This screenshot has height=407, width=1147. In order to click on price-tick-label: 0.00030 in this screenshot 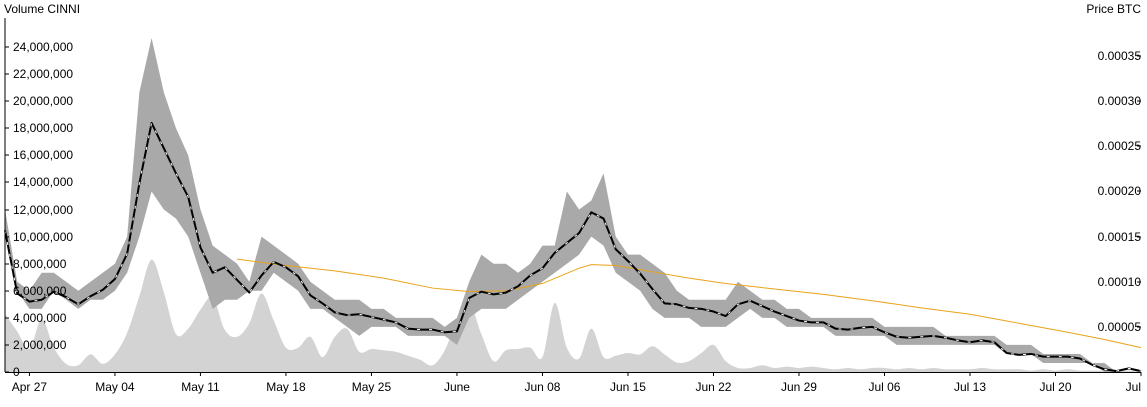, I will do `click(1120, 101)`.